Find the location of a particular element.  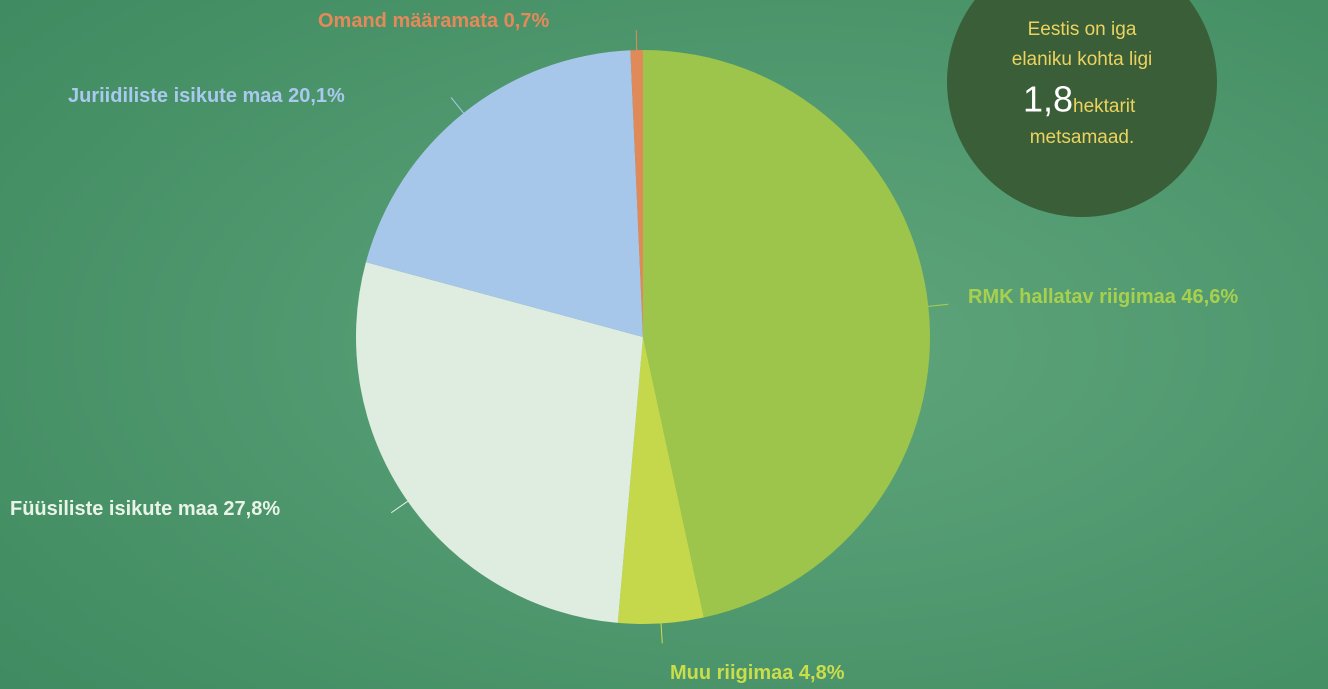

slice-label: Muu riigimaa 4,8% is located at coordinates (757, 673).